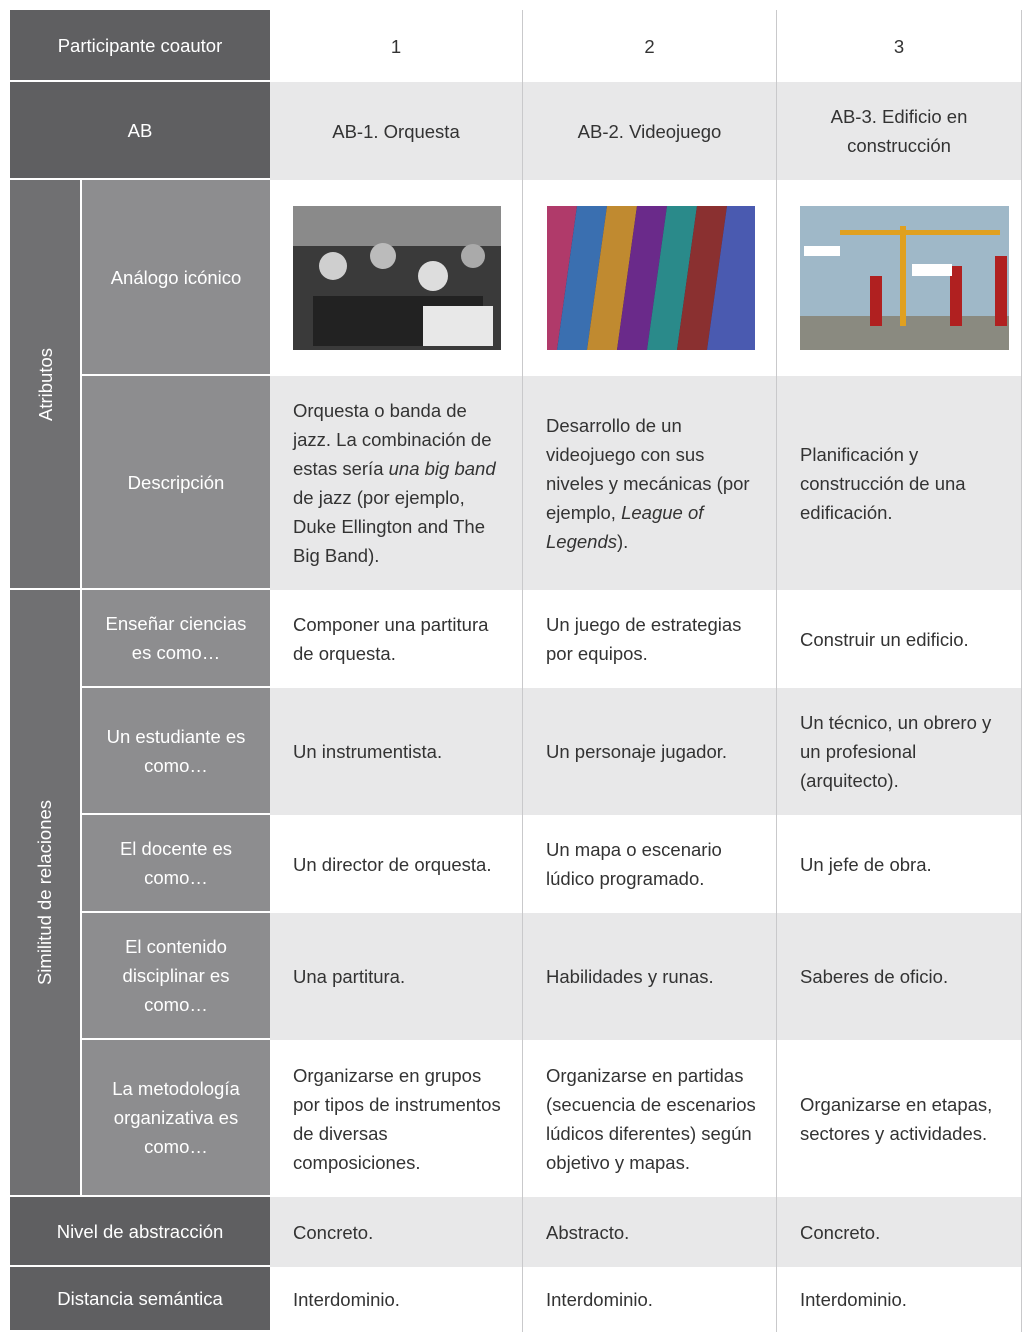 The image size is (1022, 1332). I want to click on row-label: Análogo icónico, so click(175, 278).